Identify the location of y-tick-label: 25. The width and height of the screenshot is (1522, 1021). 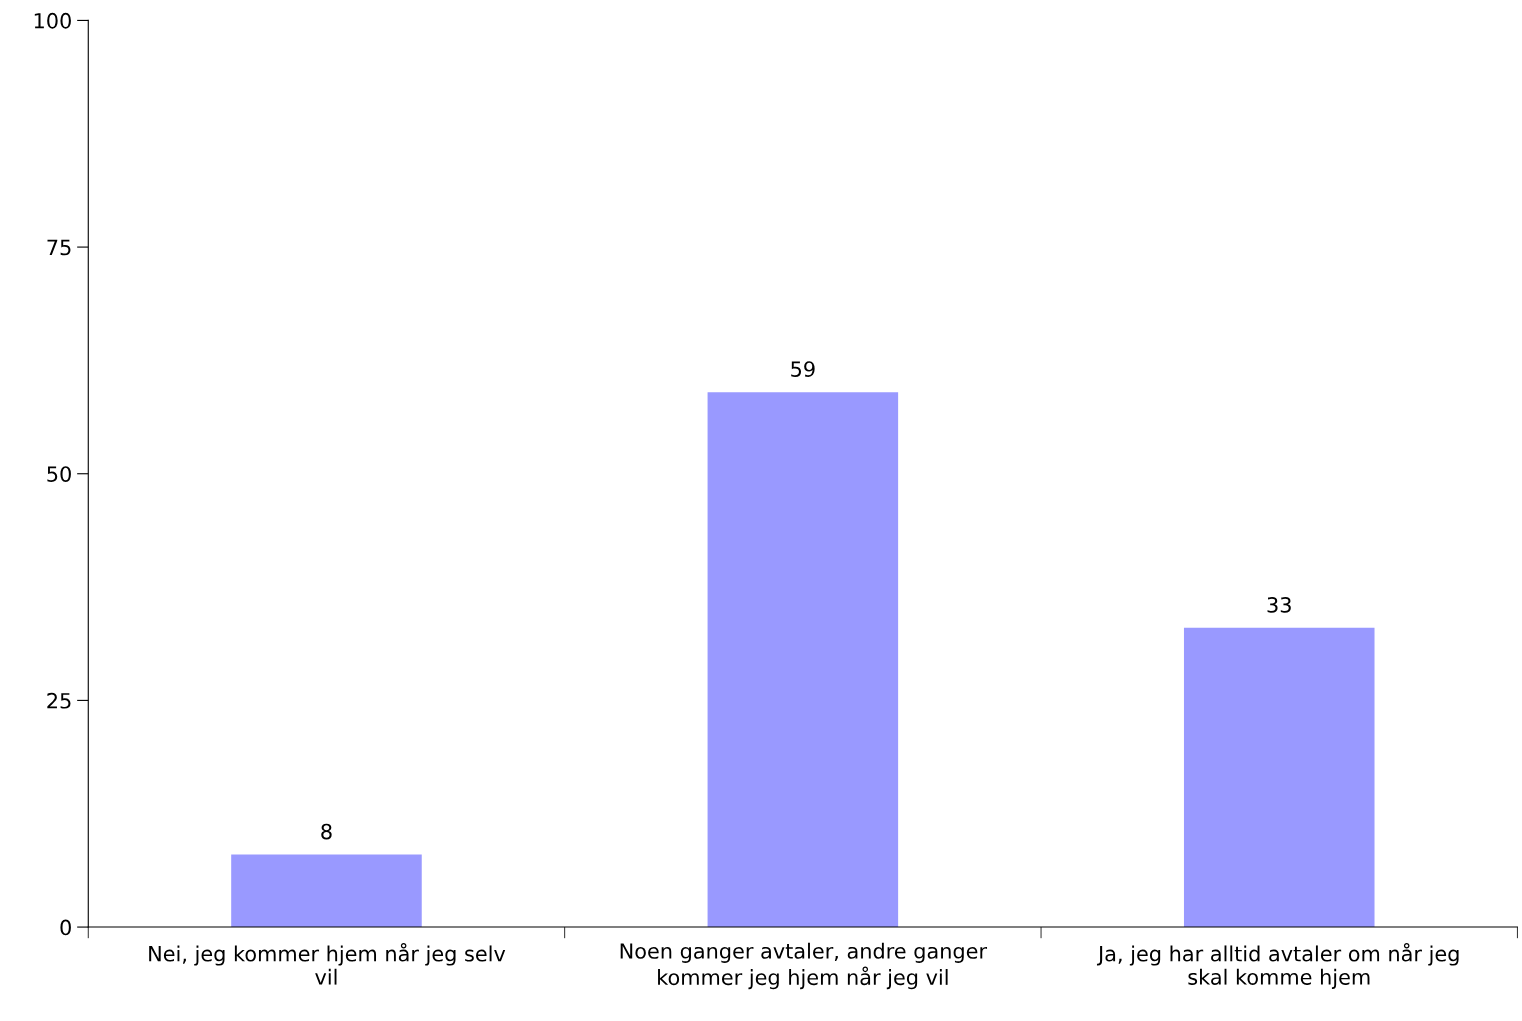
(59, 700).